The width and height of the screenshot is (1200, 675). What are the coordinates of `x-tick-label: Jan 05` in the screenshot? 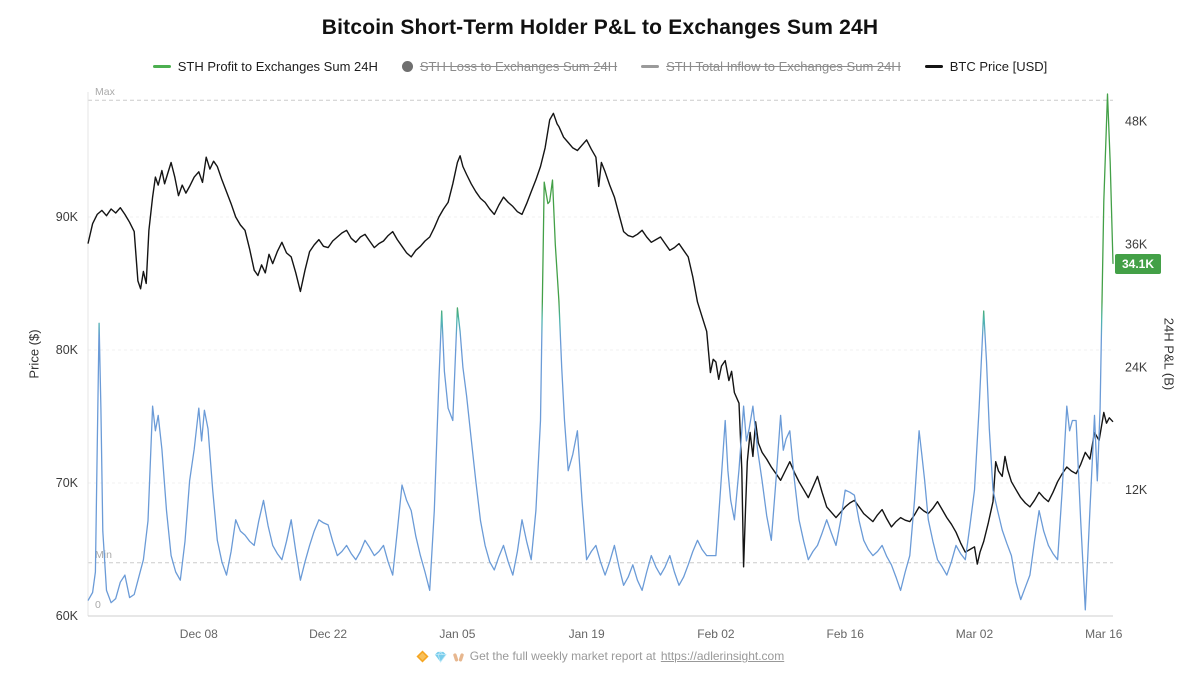 It's located at (457, 634).